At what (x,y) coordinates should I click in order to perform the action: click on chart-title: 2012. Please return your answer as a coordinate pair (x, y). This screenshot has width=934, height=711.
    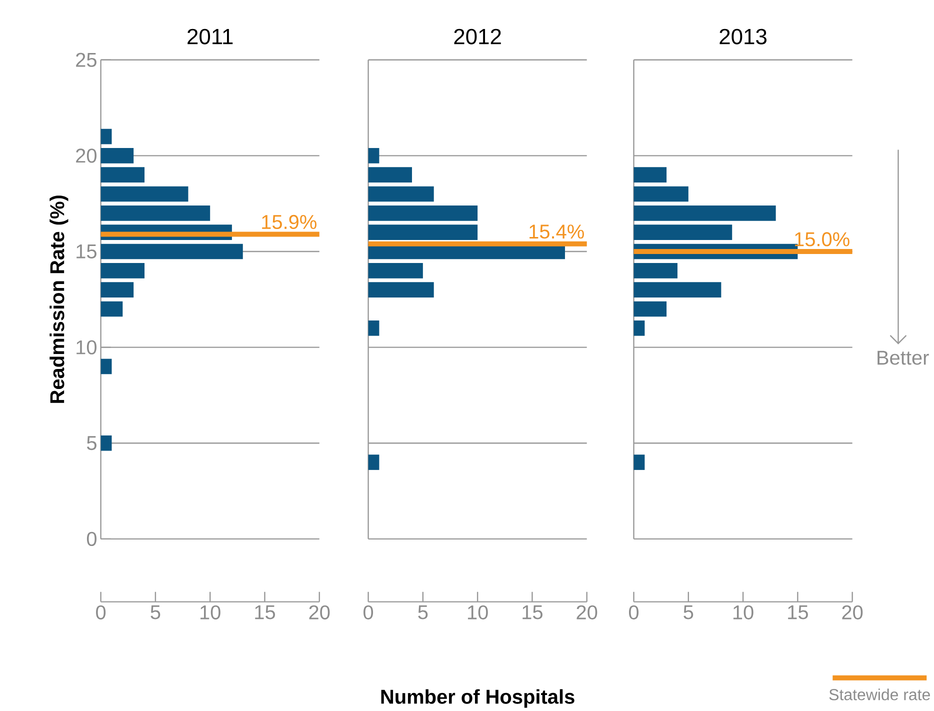
    Looking at the image, I should click on (477, 36).